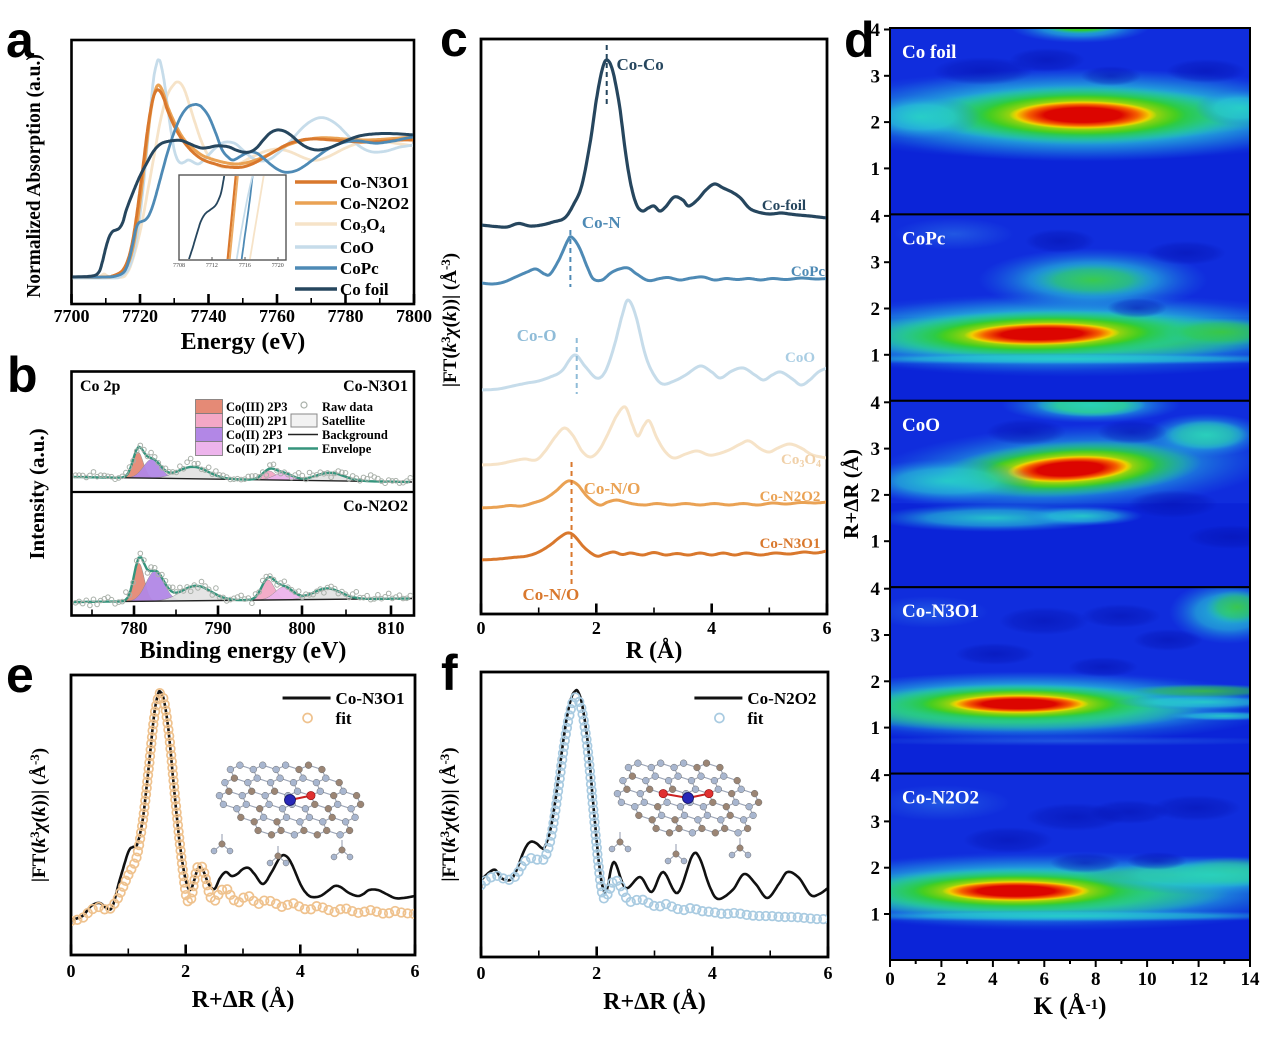 Image resolution: width=1268 pixels, height=1047 pixels. I want to click on svg-text: 7700, so click(72, 316).